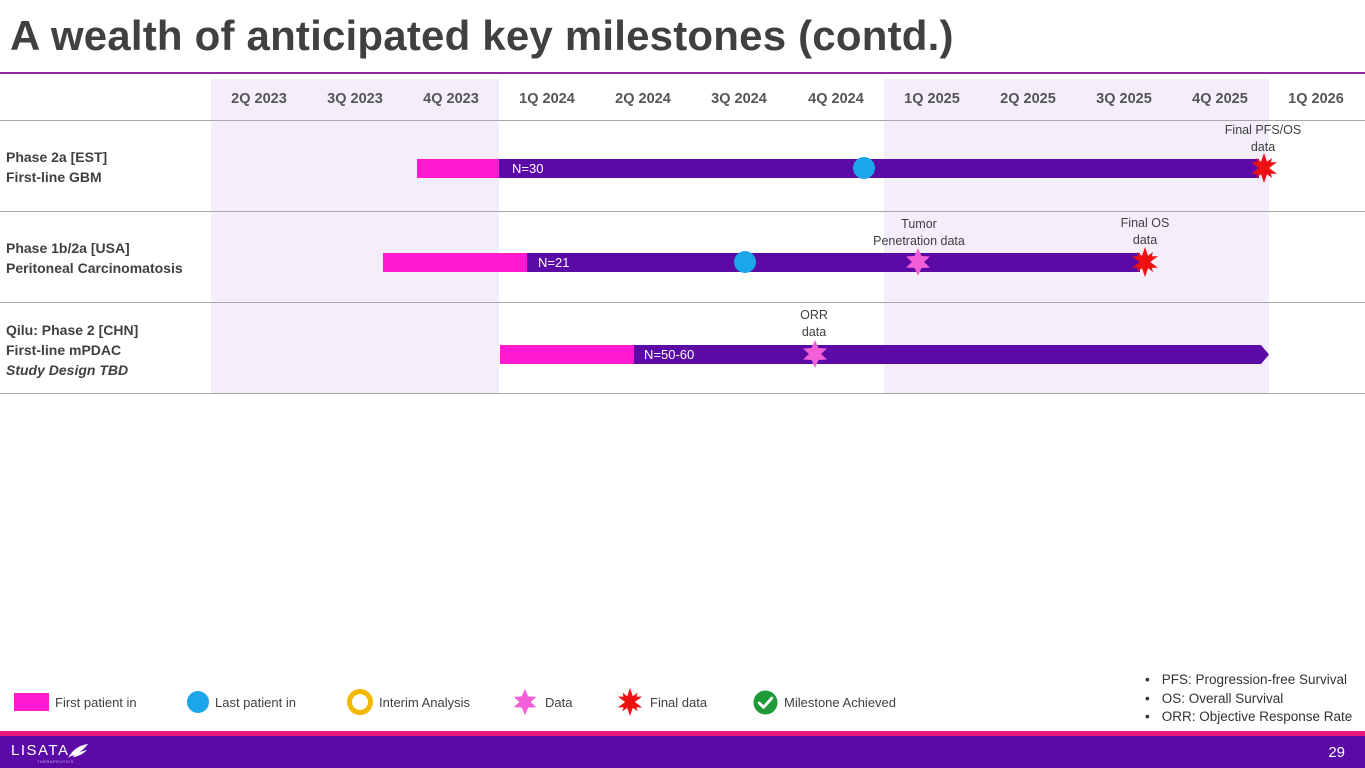  What do you see at coordinates (554, 262) in the screenshot?
I see `enrollment-count: N=21` at bounding box center [554, 262].